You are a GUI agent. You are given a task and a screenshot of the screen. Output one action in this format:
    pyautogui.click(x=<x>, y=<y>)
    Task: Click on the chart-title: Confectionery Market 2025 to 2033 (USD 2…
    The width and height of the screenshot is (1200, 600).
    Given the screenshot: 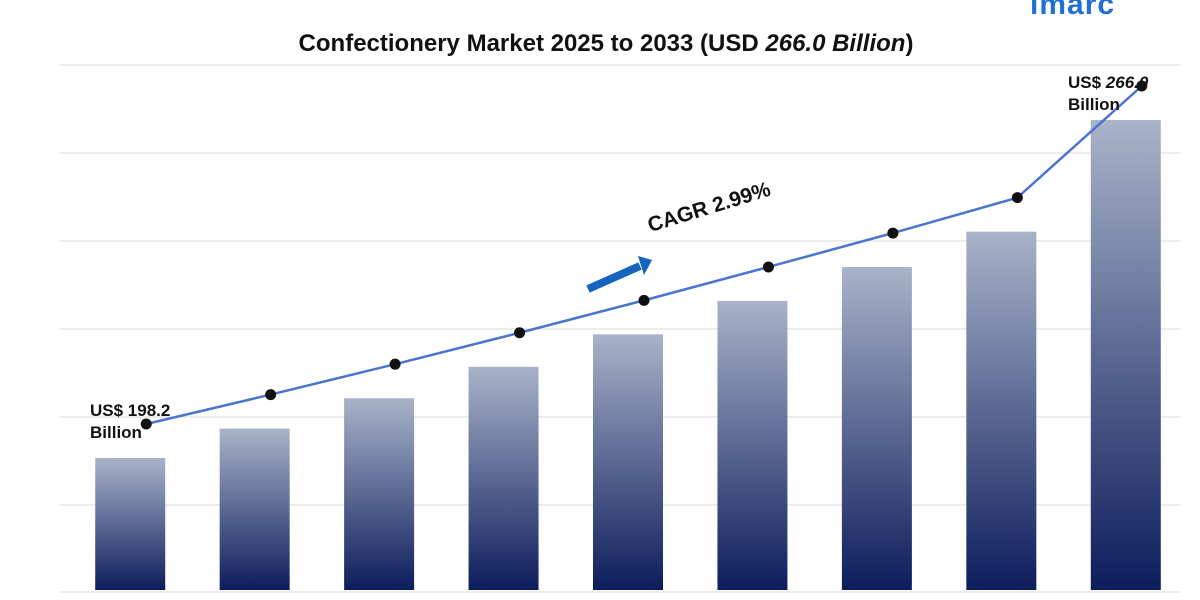 What is the action you would take?
    pyautogui.click(x=600, y=44)
    